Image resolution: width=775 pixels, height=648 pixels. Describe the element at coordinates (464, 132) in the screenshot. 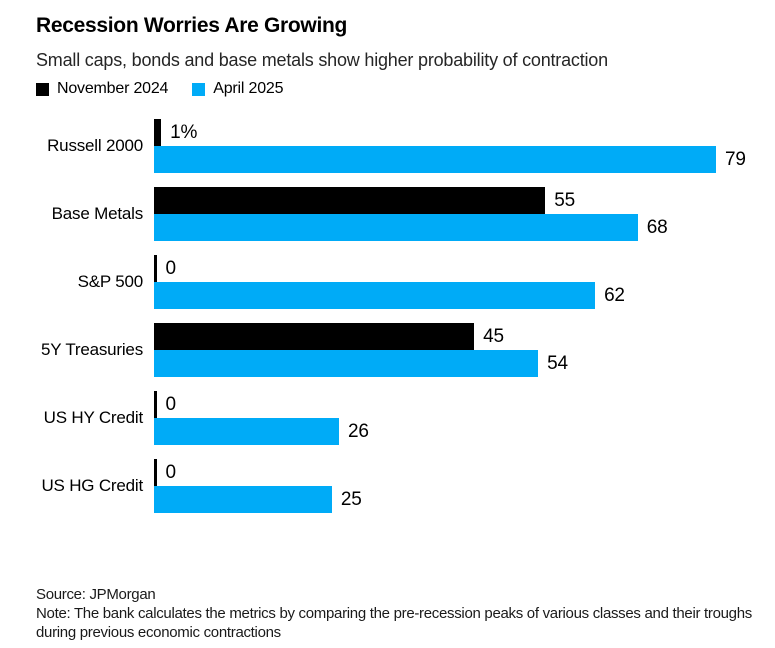

I see `bar-line: 1%` at that location.